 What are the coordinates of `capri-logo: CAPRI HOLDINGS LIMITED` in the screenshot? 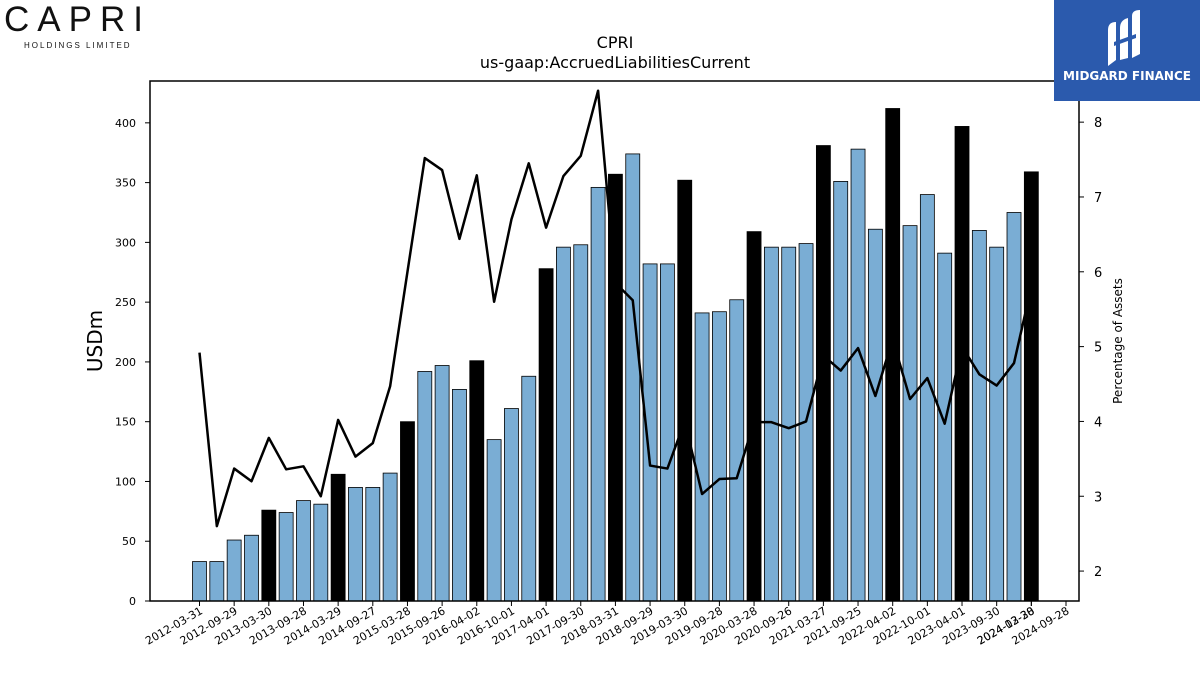 It's located at (80, 30).